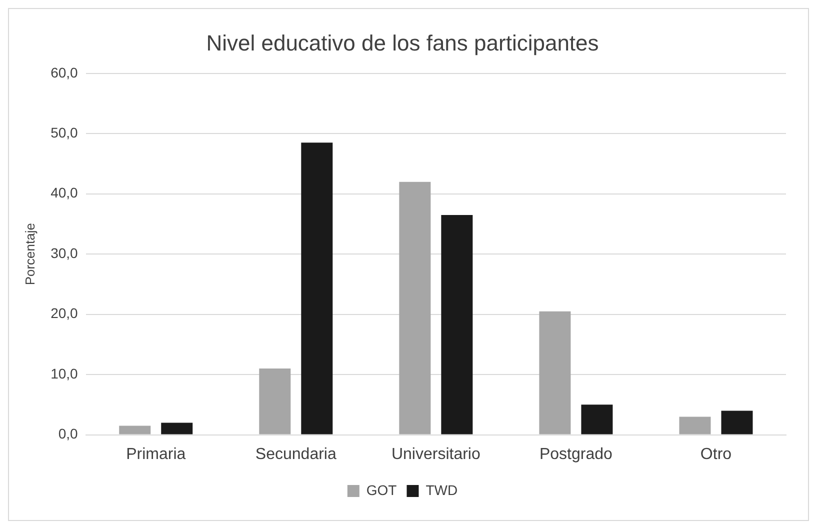 Image resolution: width=815 pixels, height=527 pixels. Describe the element at coordinates (64, 252) in the screenshot. I see `y-tick-label: 30,0` at that location.